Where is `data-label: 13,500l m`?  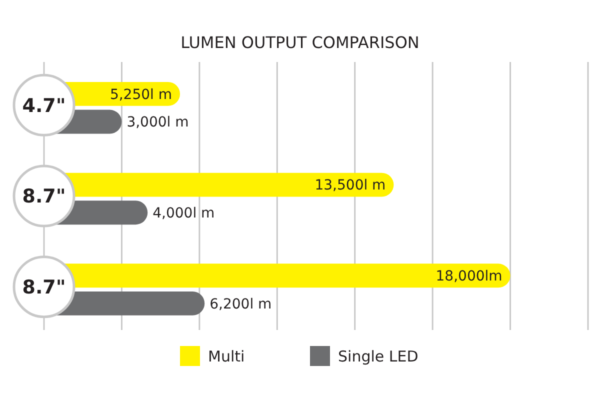 data-label: 13,500l m is located at coordinates (350, 186).